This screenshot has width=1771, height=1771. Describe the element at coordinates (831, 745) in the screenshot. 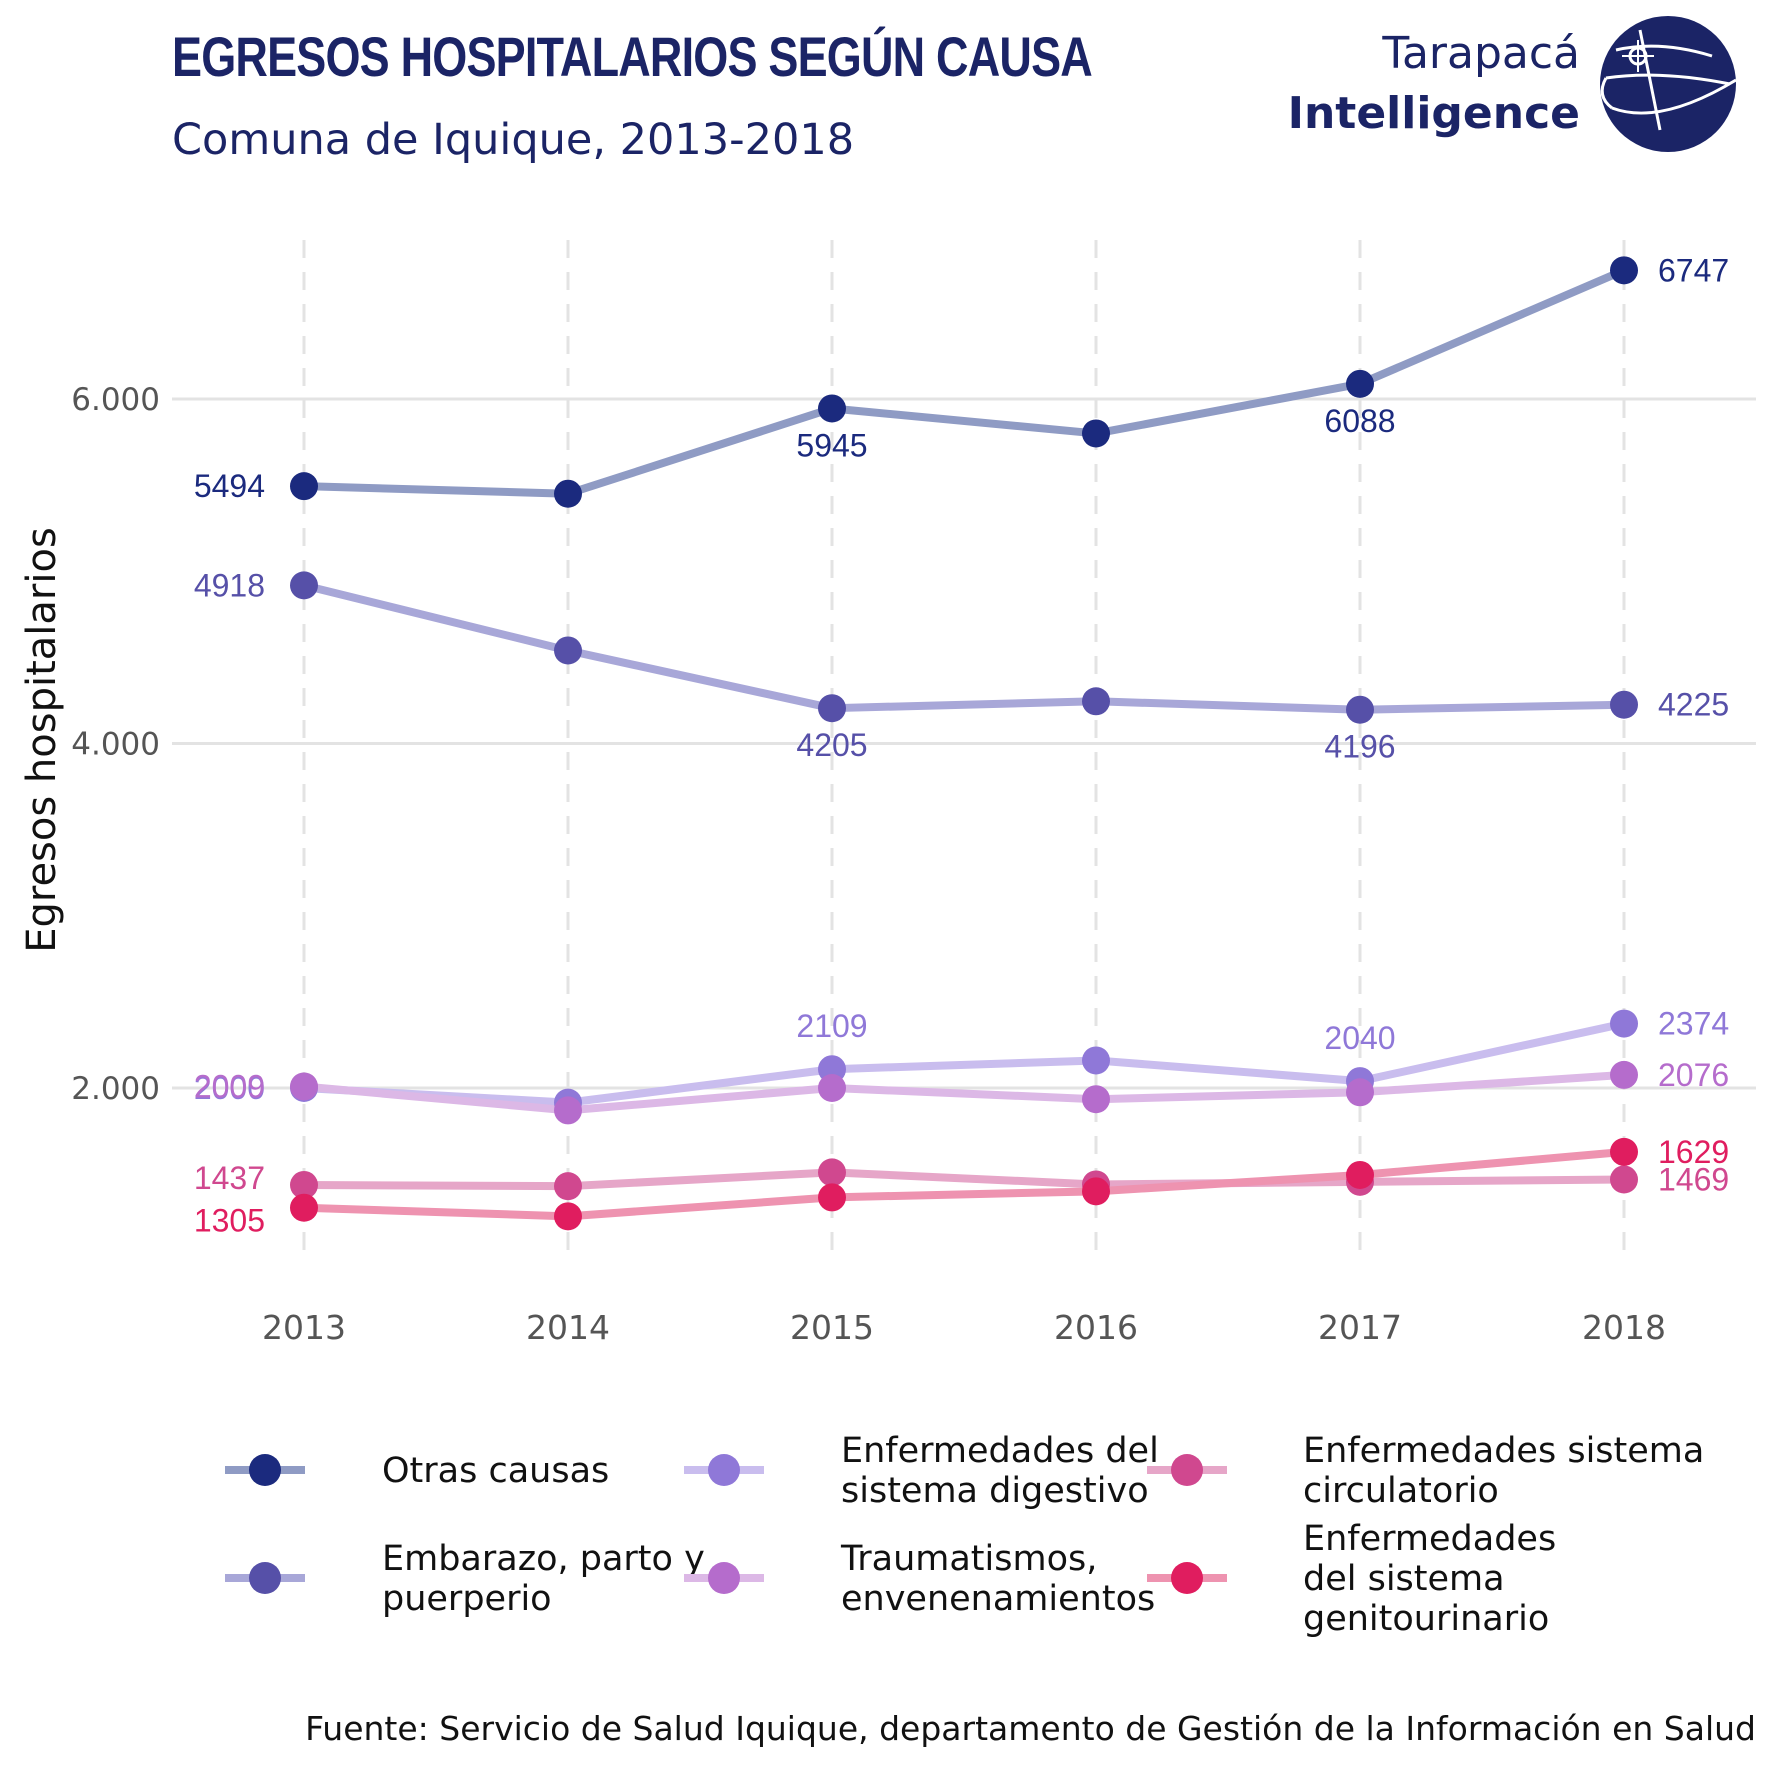

I see `data-label: 4205` at that location.